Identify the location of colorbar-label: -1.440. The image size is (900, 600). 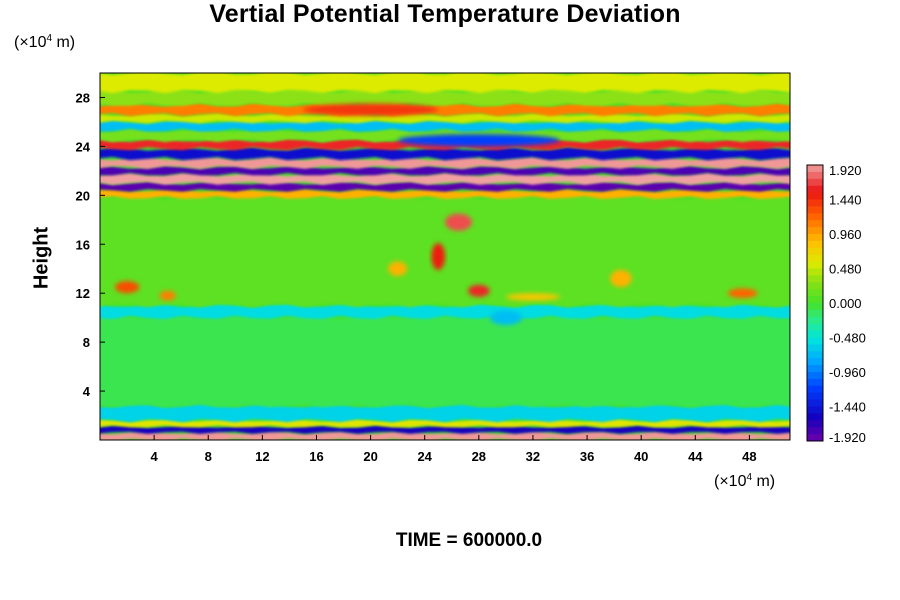
(847, 407).